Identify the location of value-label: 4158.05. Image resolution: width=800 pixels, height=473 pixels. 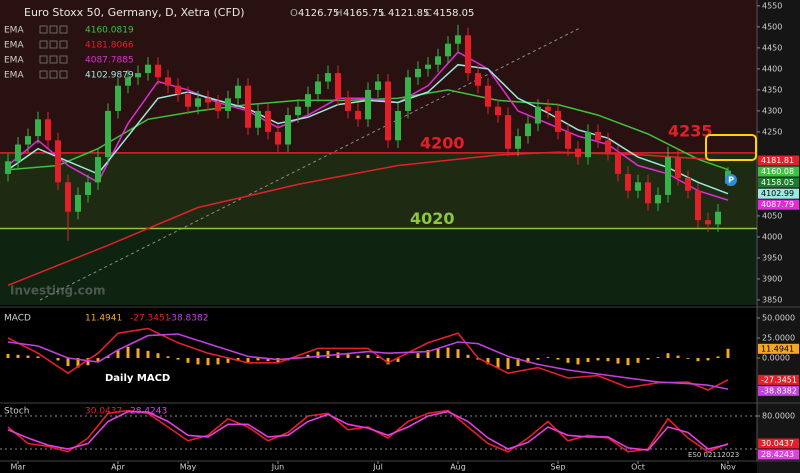
(777, 182).